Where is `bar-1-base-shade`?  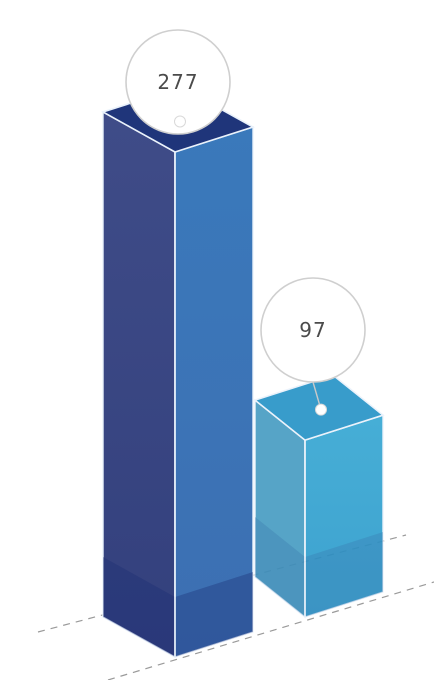 bar-1-base-shade is located at coordinates (178, 607).